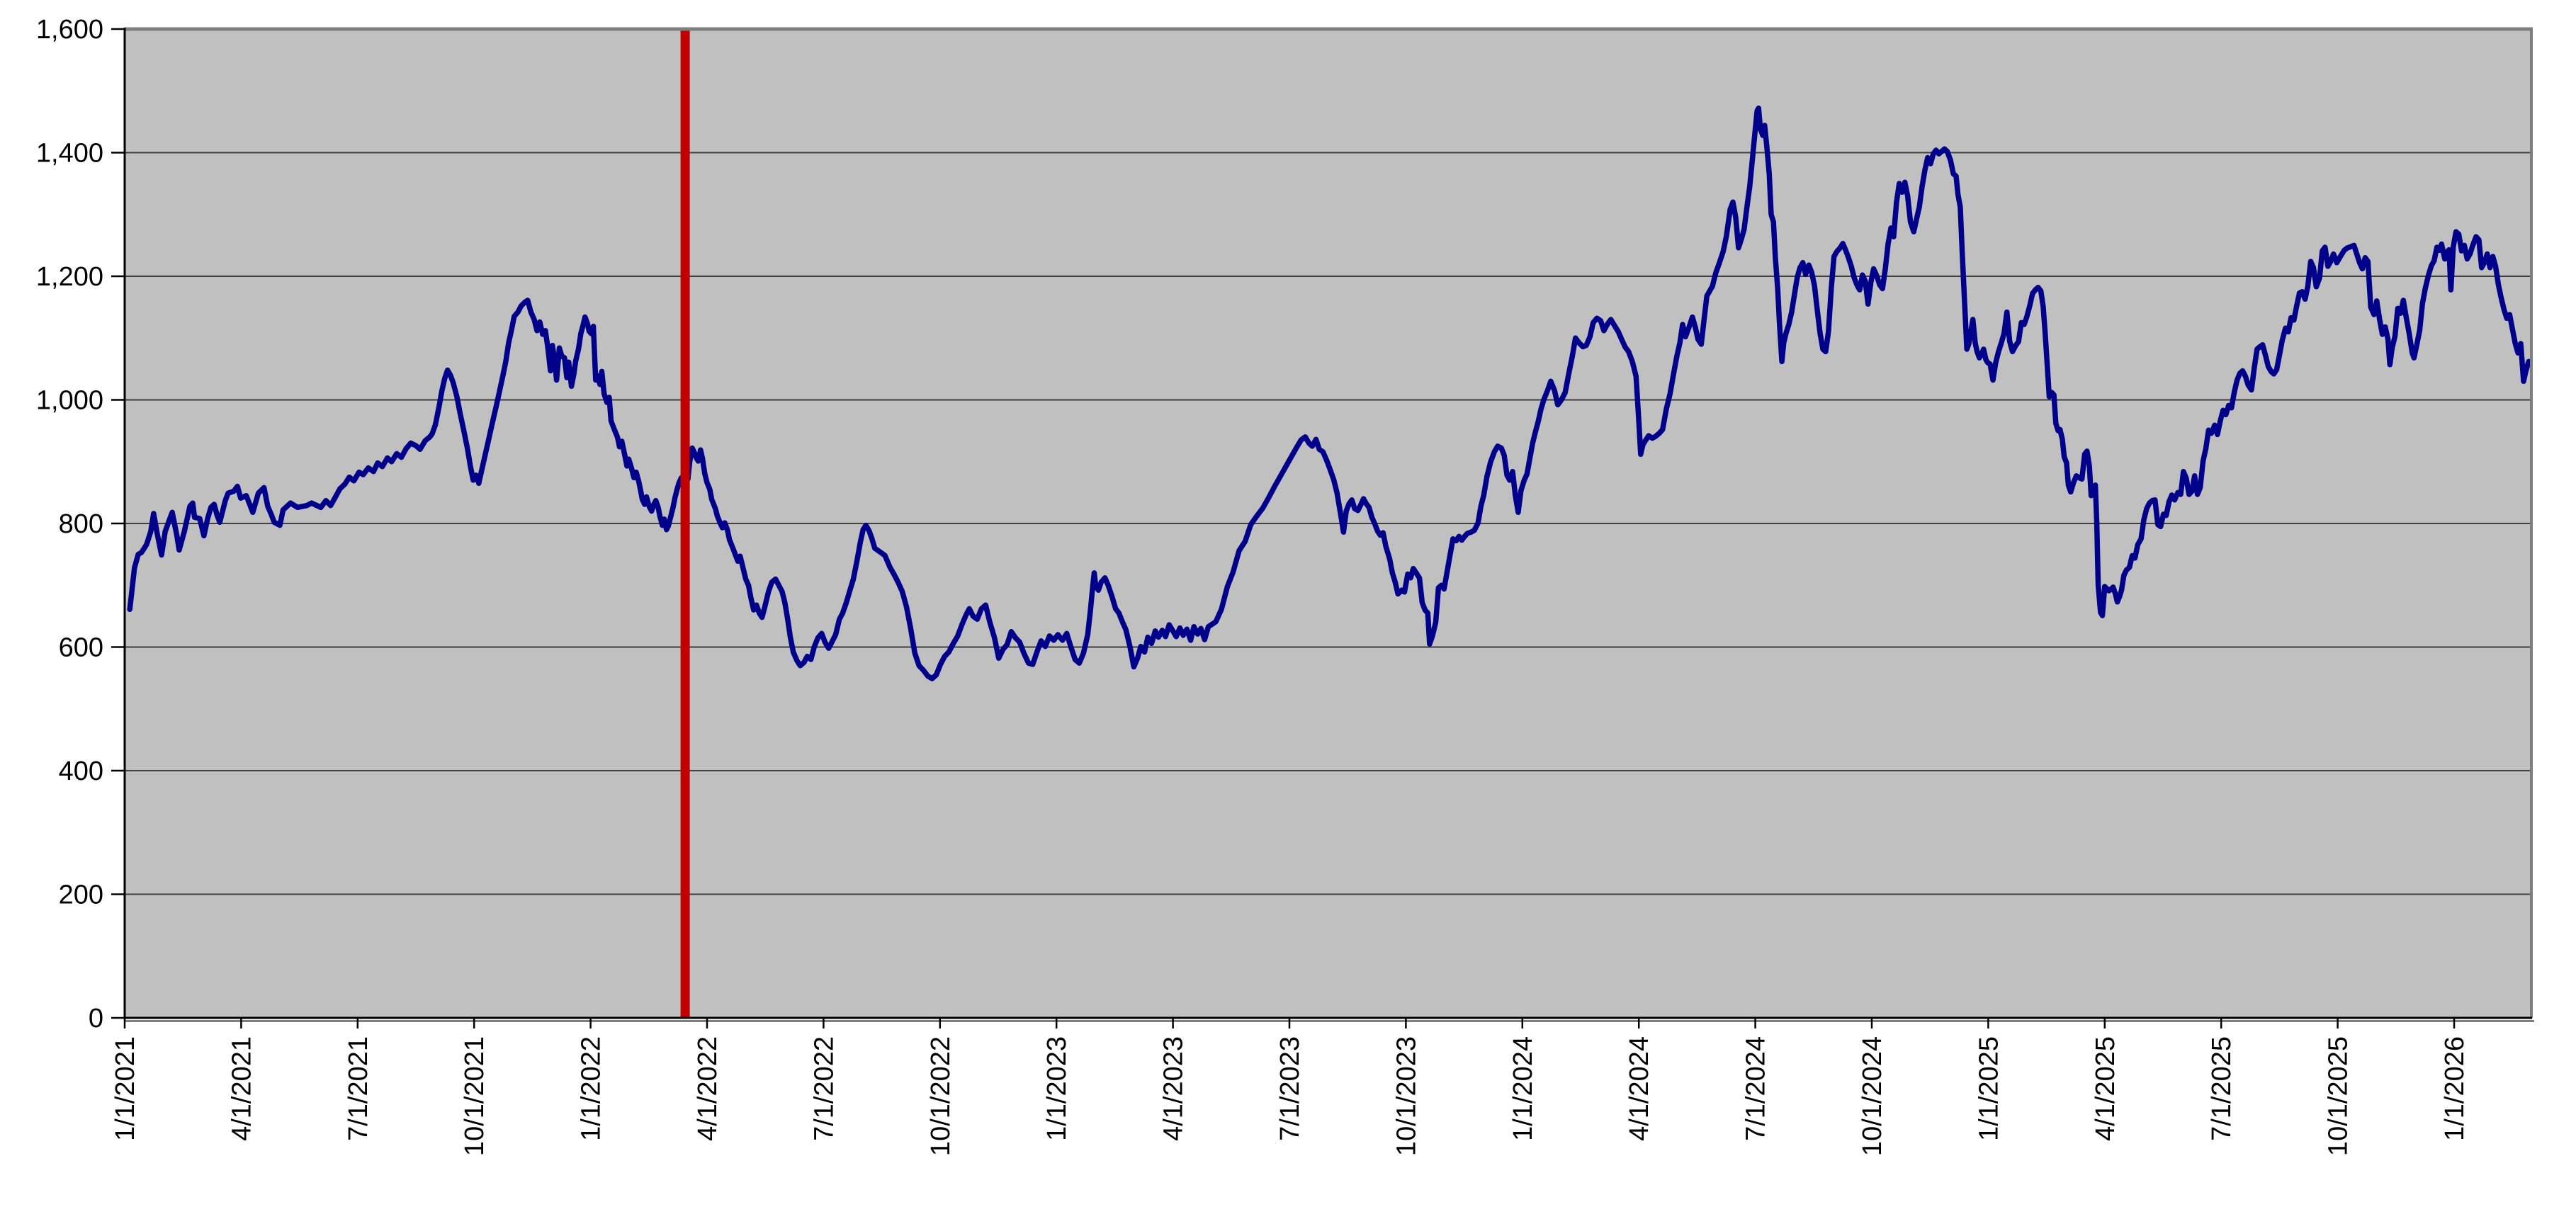  What do you see at coordinates (1290, 1088) in the screenshot?
I see `x-tick-label: 7/1/2023` at bounding box center [1290, 1088].